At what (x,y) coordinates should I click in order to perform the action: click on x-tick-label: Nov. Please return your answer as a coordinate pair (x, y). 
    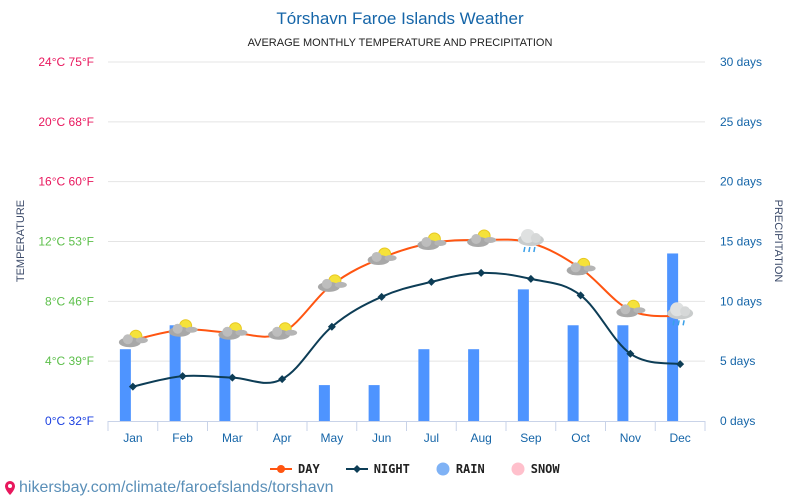
    Looking at the image, I should click on (630, 438).